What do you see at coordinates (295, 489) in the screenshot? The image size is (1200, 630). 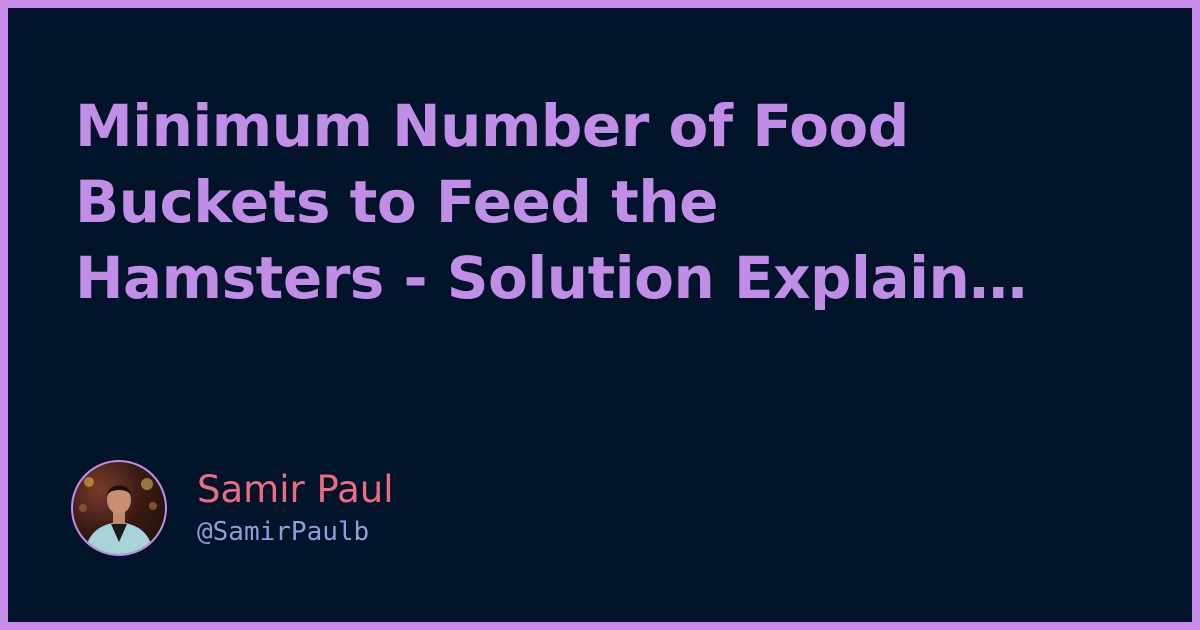 I see `author-name: Samir Paul` at bounding box center [295, 489].